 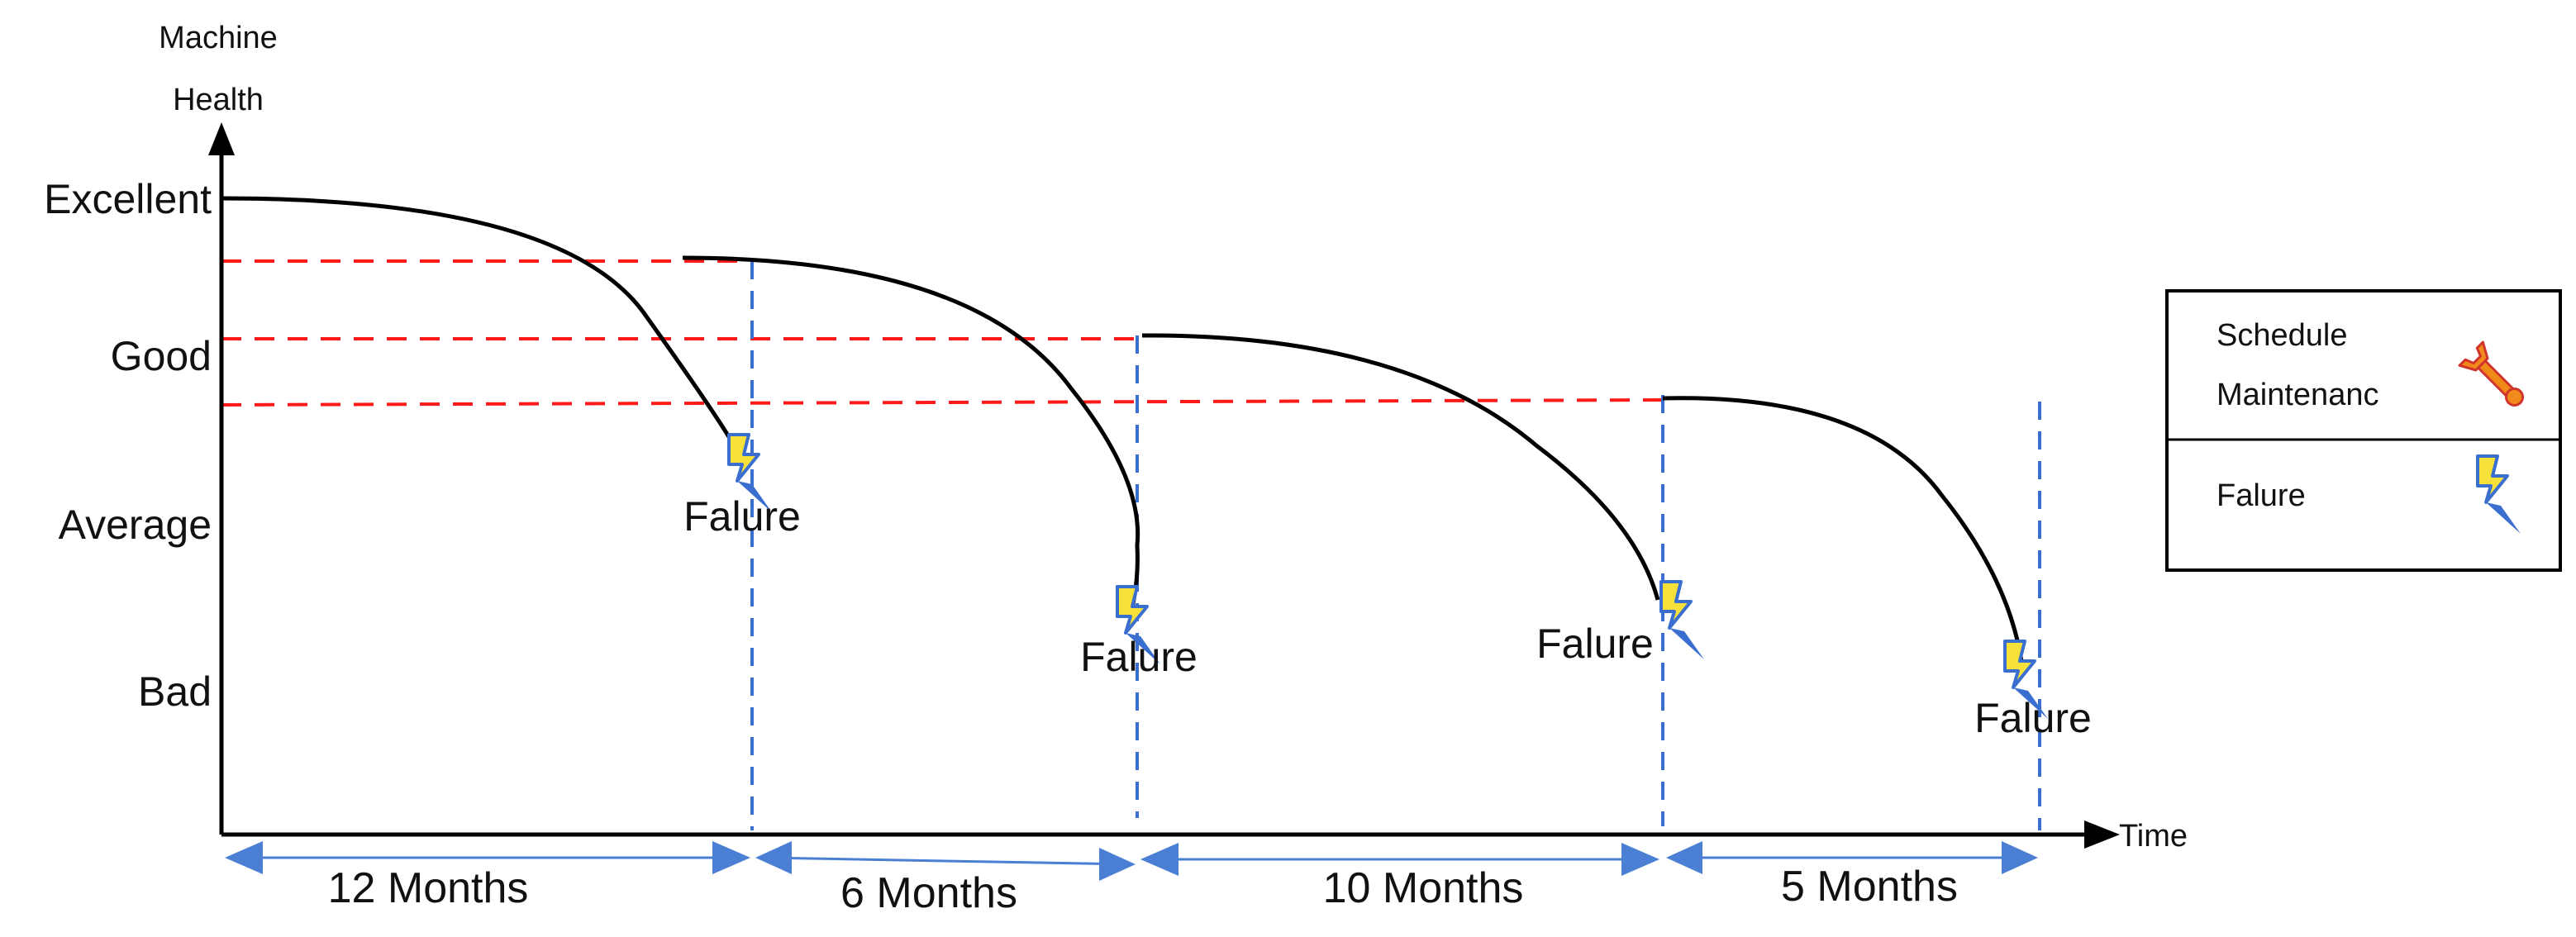 I want to click on duration-label-2: 6 Months, so click(x=929, y=893).